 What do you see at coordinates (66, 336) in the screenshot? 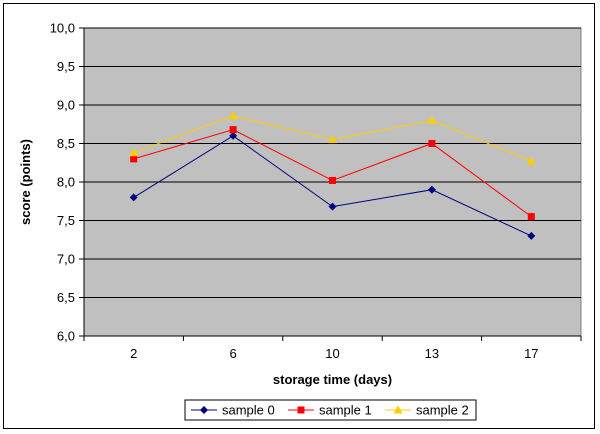
I see `y-tick-label: 6,0` at bounding box center [66, 336].